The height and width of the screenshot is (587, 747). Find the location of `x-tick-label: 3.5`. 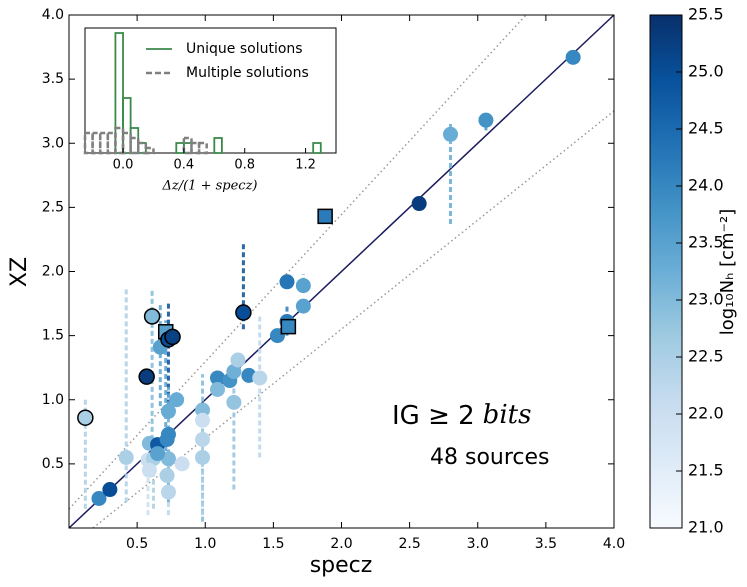

x-tick-label: 3.5 is located at coordinates (546, 544).